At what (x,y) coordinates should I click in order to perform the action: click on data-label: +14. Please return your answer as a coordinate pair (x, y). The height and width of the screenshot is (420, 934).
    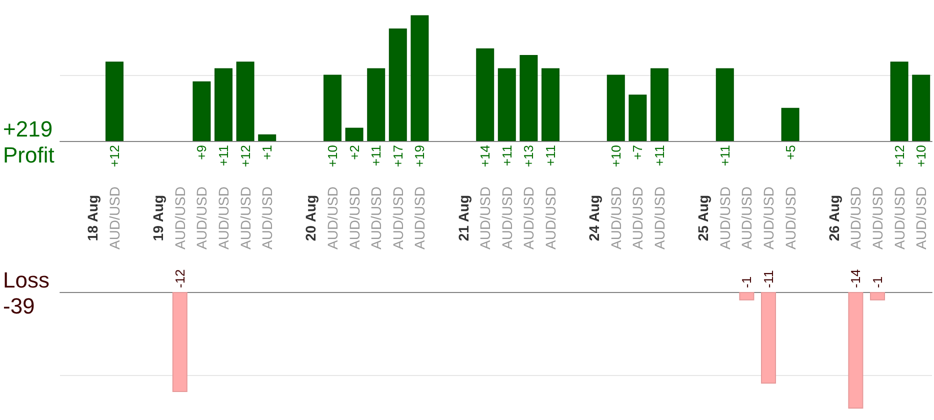
    Looking at the image, I should click on (485, 156).